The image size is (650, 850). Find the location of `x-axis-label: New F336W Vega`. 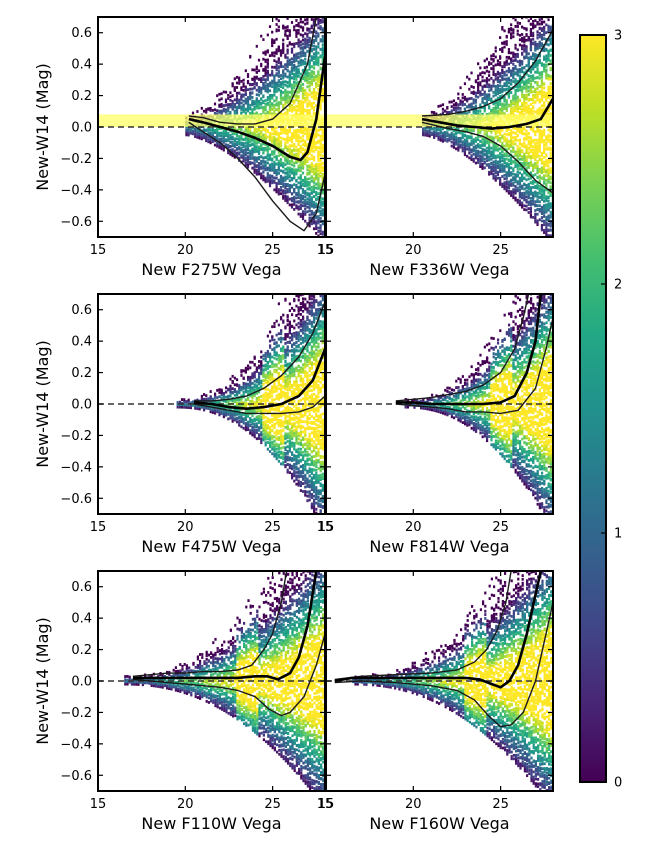

x-axis-label: New F336W Vega is located at coordinates (439, 269).